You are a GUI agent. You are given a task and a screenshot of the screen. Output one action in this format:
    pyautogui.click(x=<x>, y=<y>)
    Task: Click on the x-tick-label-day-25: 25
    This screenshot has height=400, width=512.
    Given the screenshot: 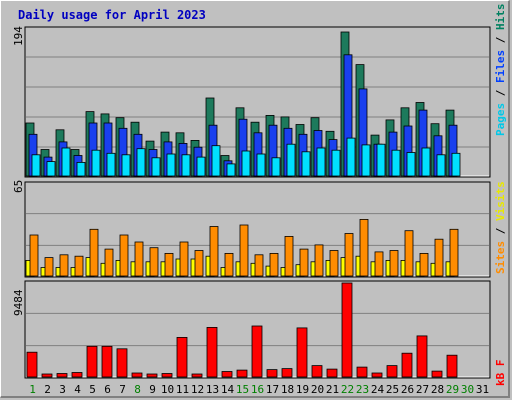 What is the action you would take?
    pyautogui.click(x=392, y=389)
    